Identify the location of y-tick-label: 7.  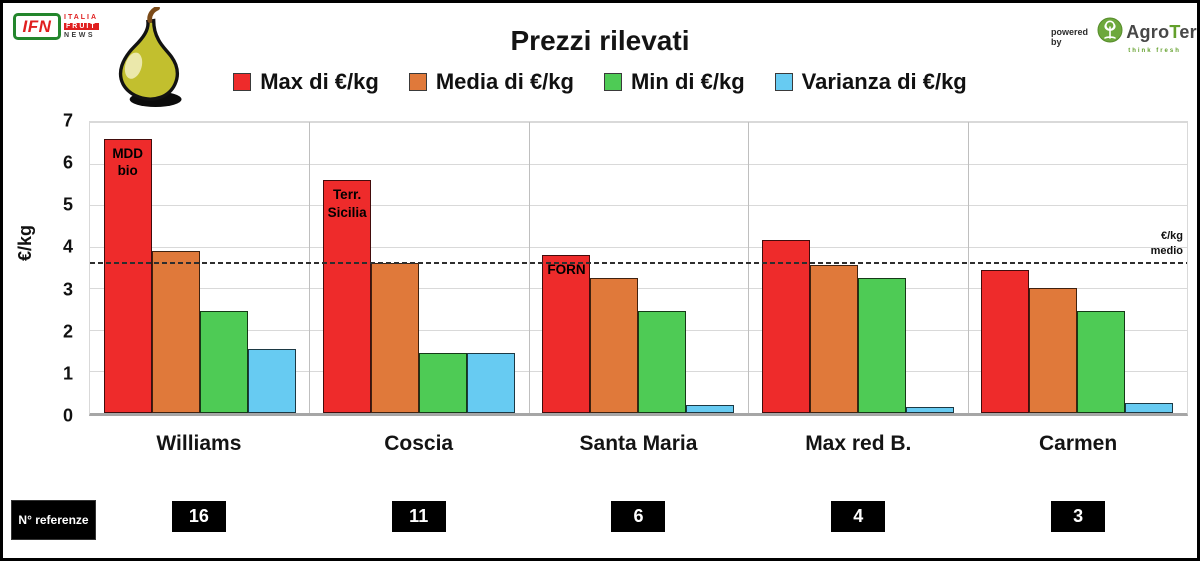
(67, 120).